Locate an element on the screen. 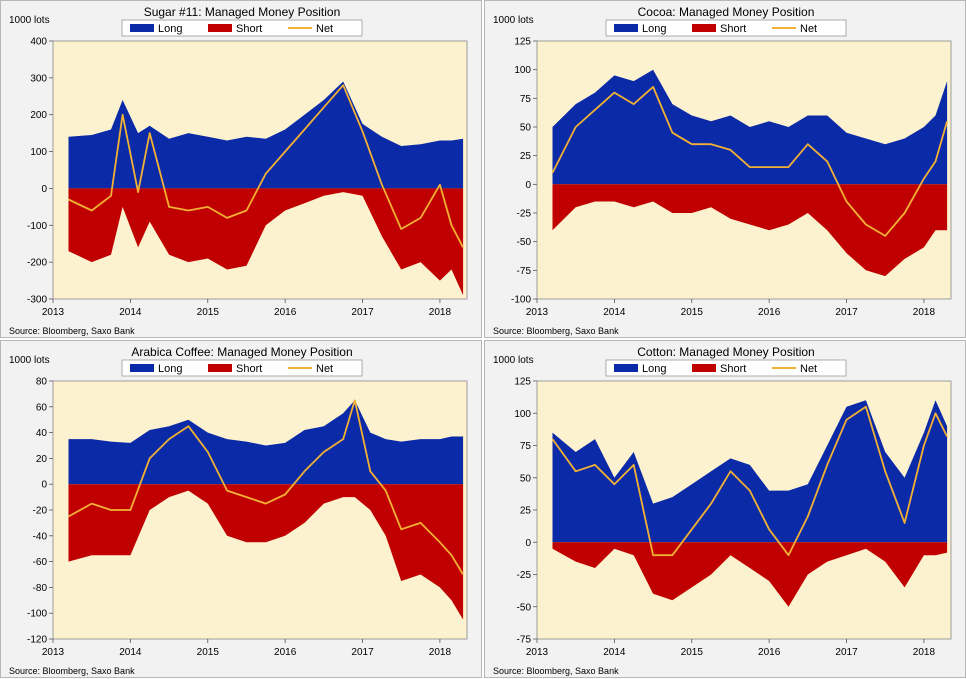  y-unit-label: 1000 lots is located at coordinates (513, 20).